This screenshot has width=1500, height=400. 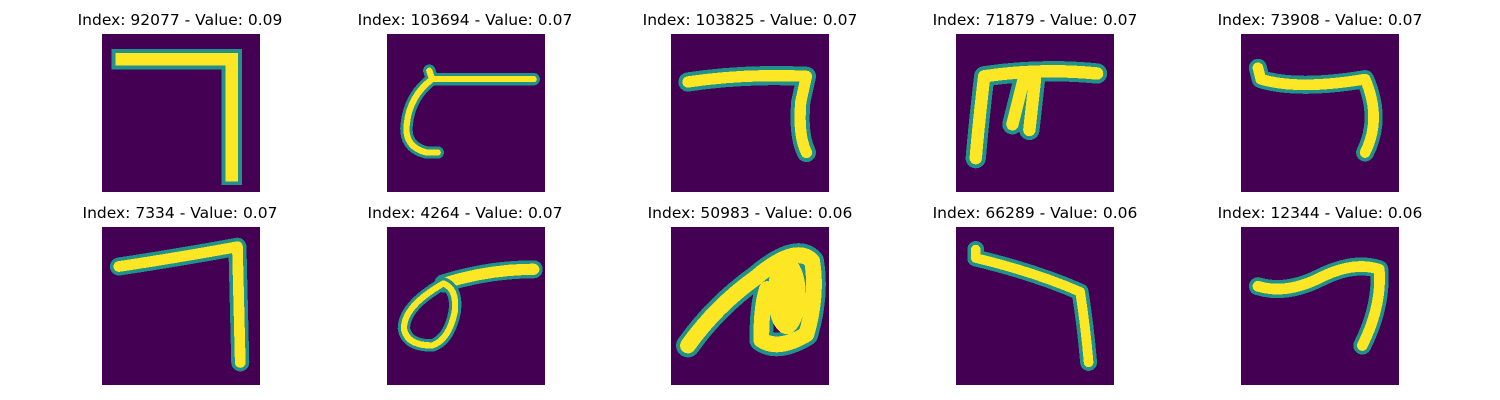 What do you see at coordinates (465, 20) in the screenshot?
I see `panel-title: Index: 103694 - Value: 0.07` at bounding box center [465, 20].